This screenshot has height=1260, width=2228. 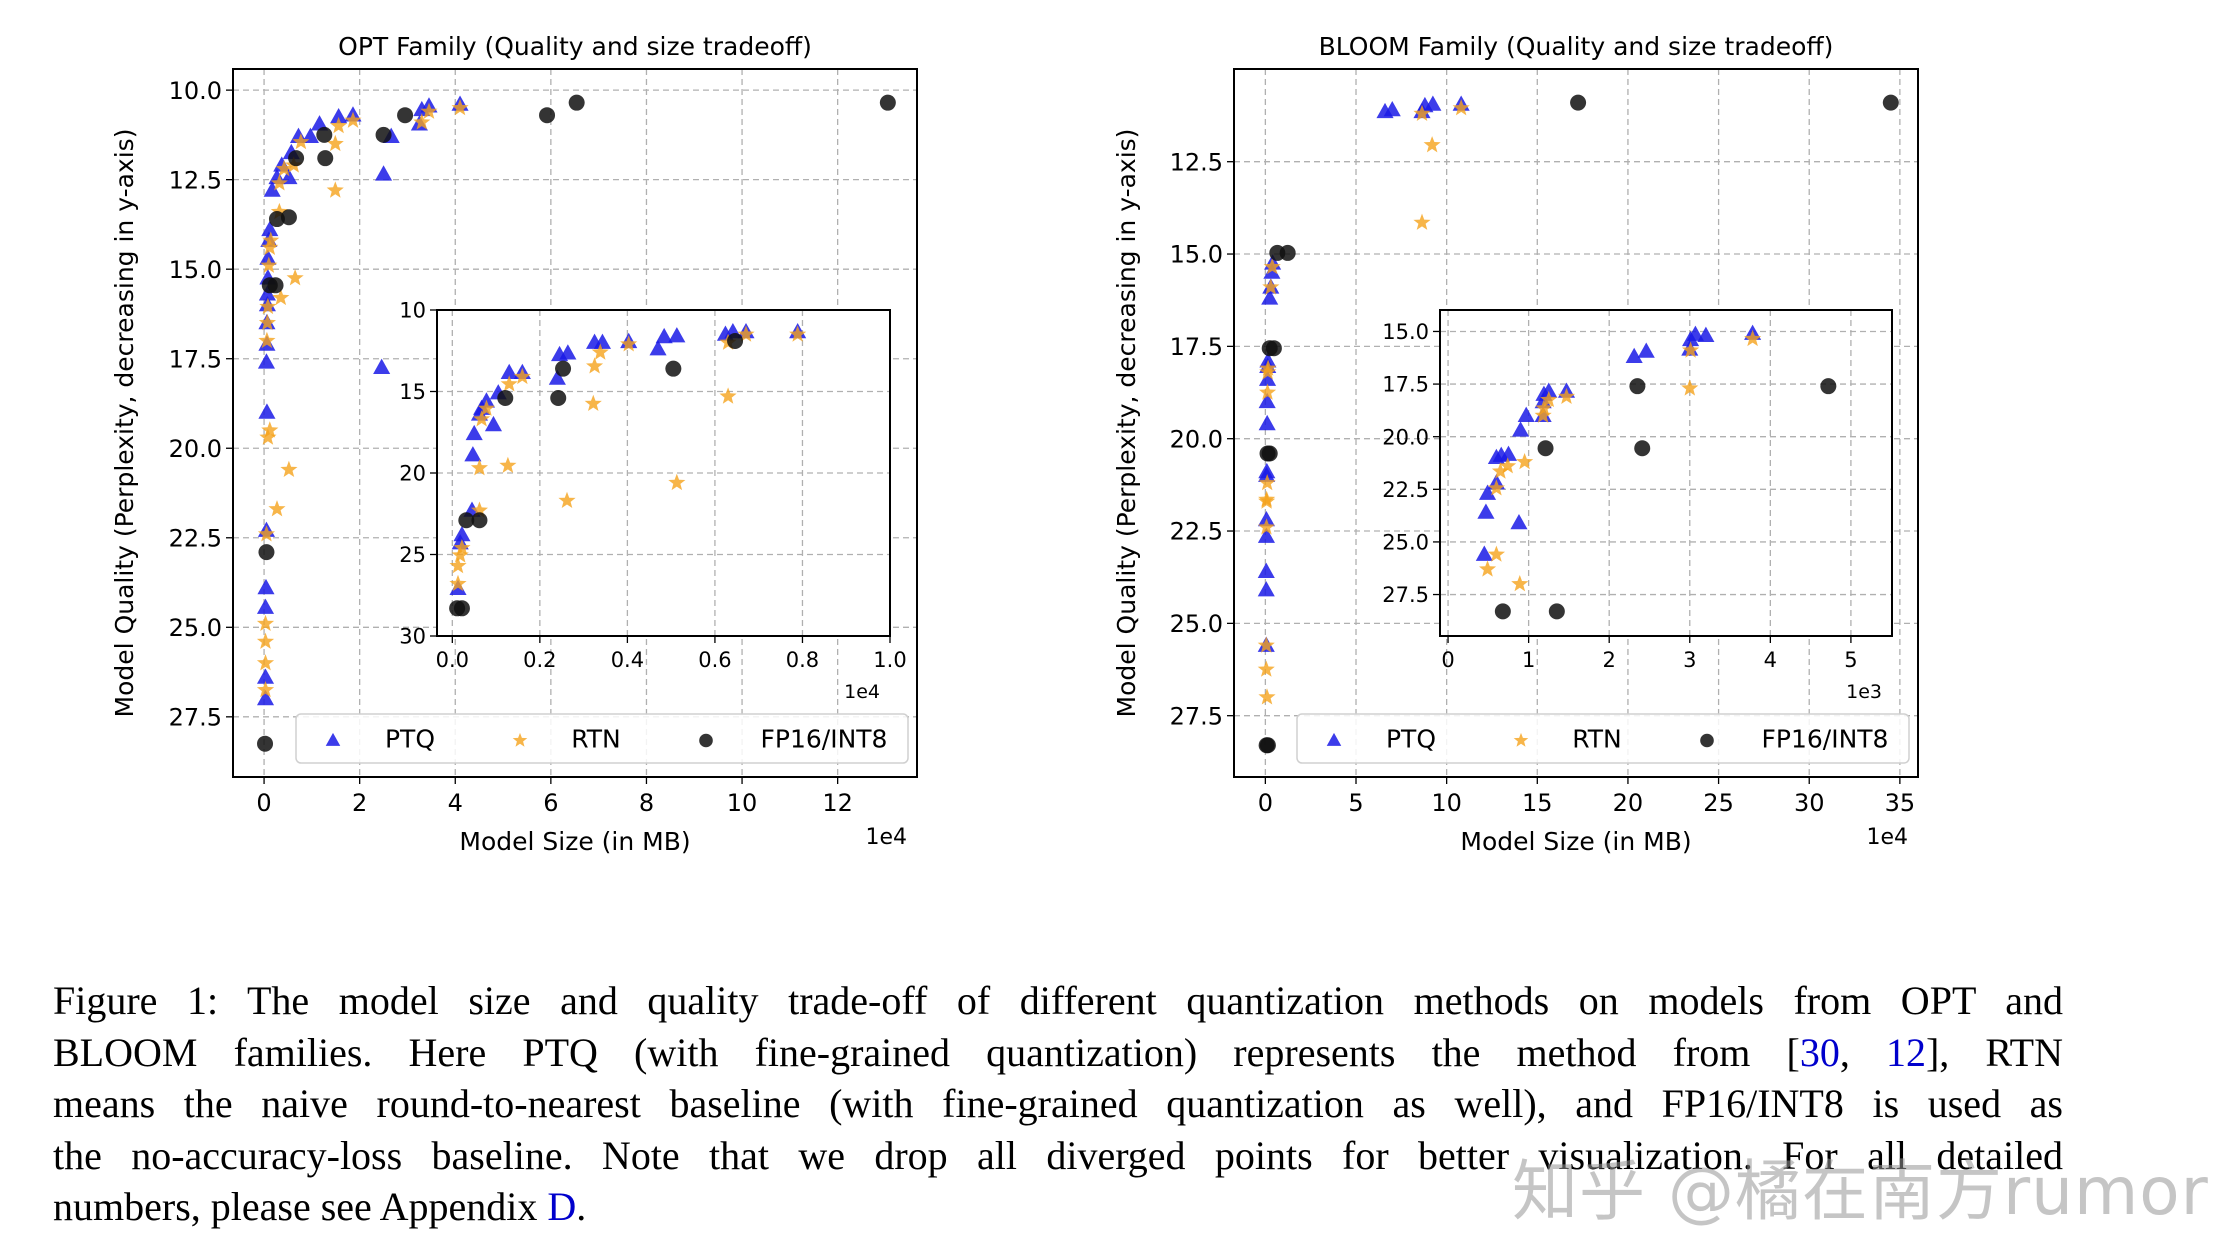 I want to click on citation-link: 12, so click(x=1905, y=1052).